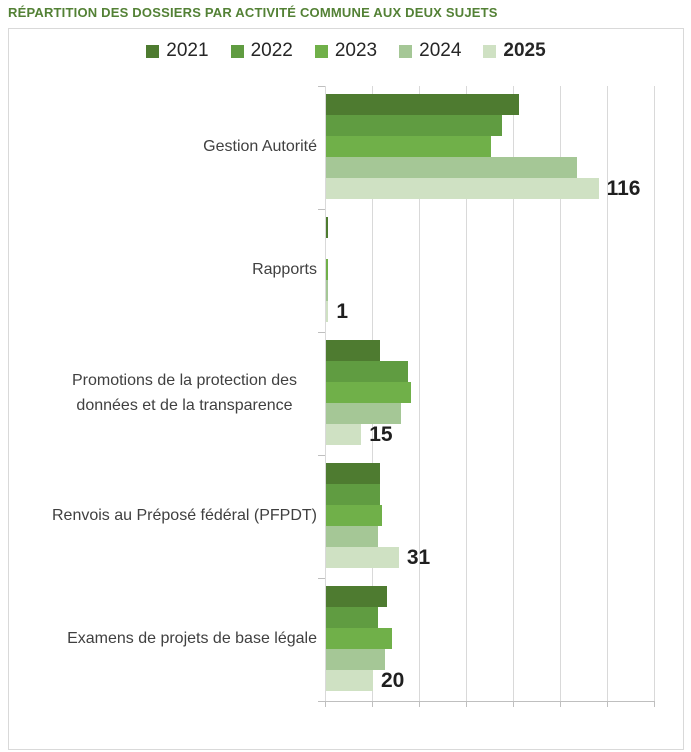  Describe the element at coordinates (623, 188) in the screenshot. I see `data-label-2025: 116` at that location.